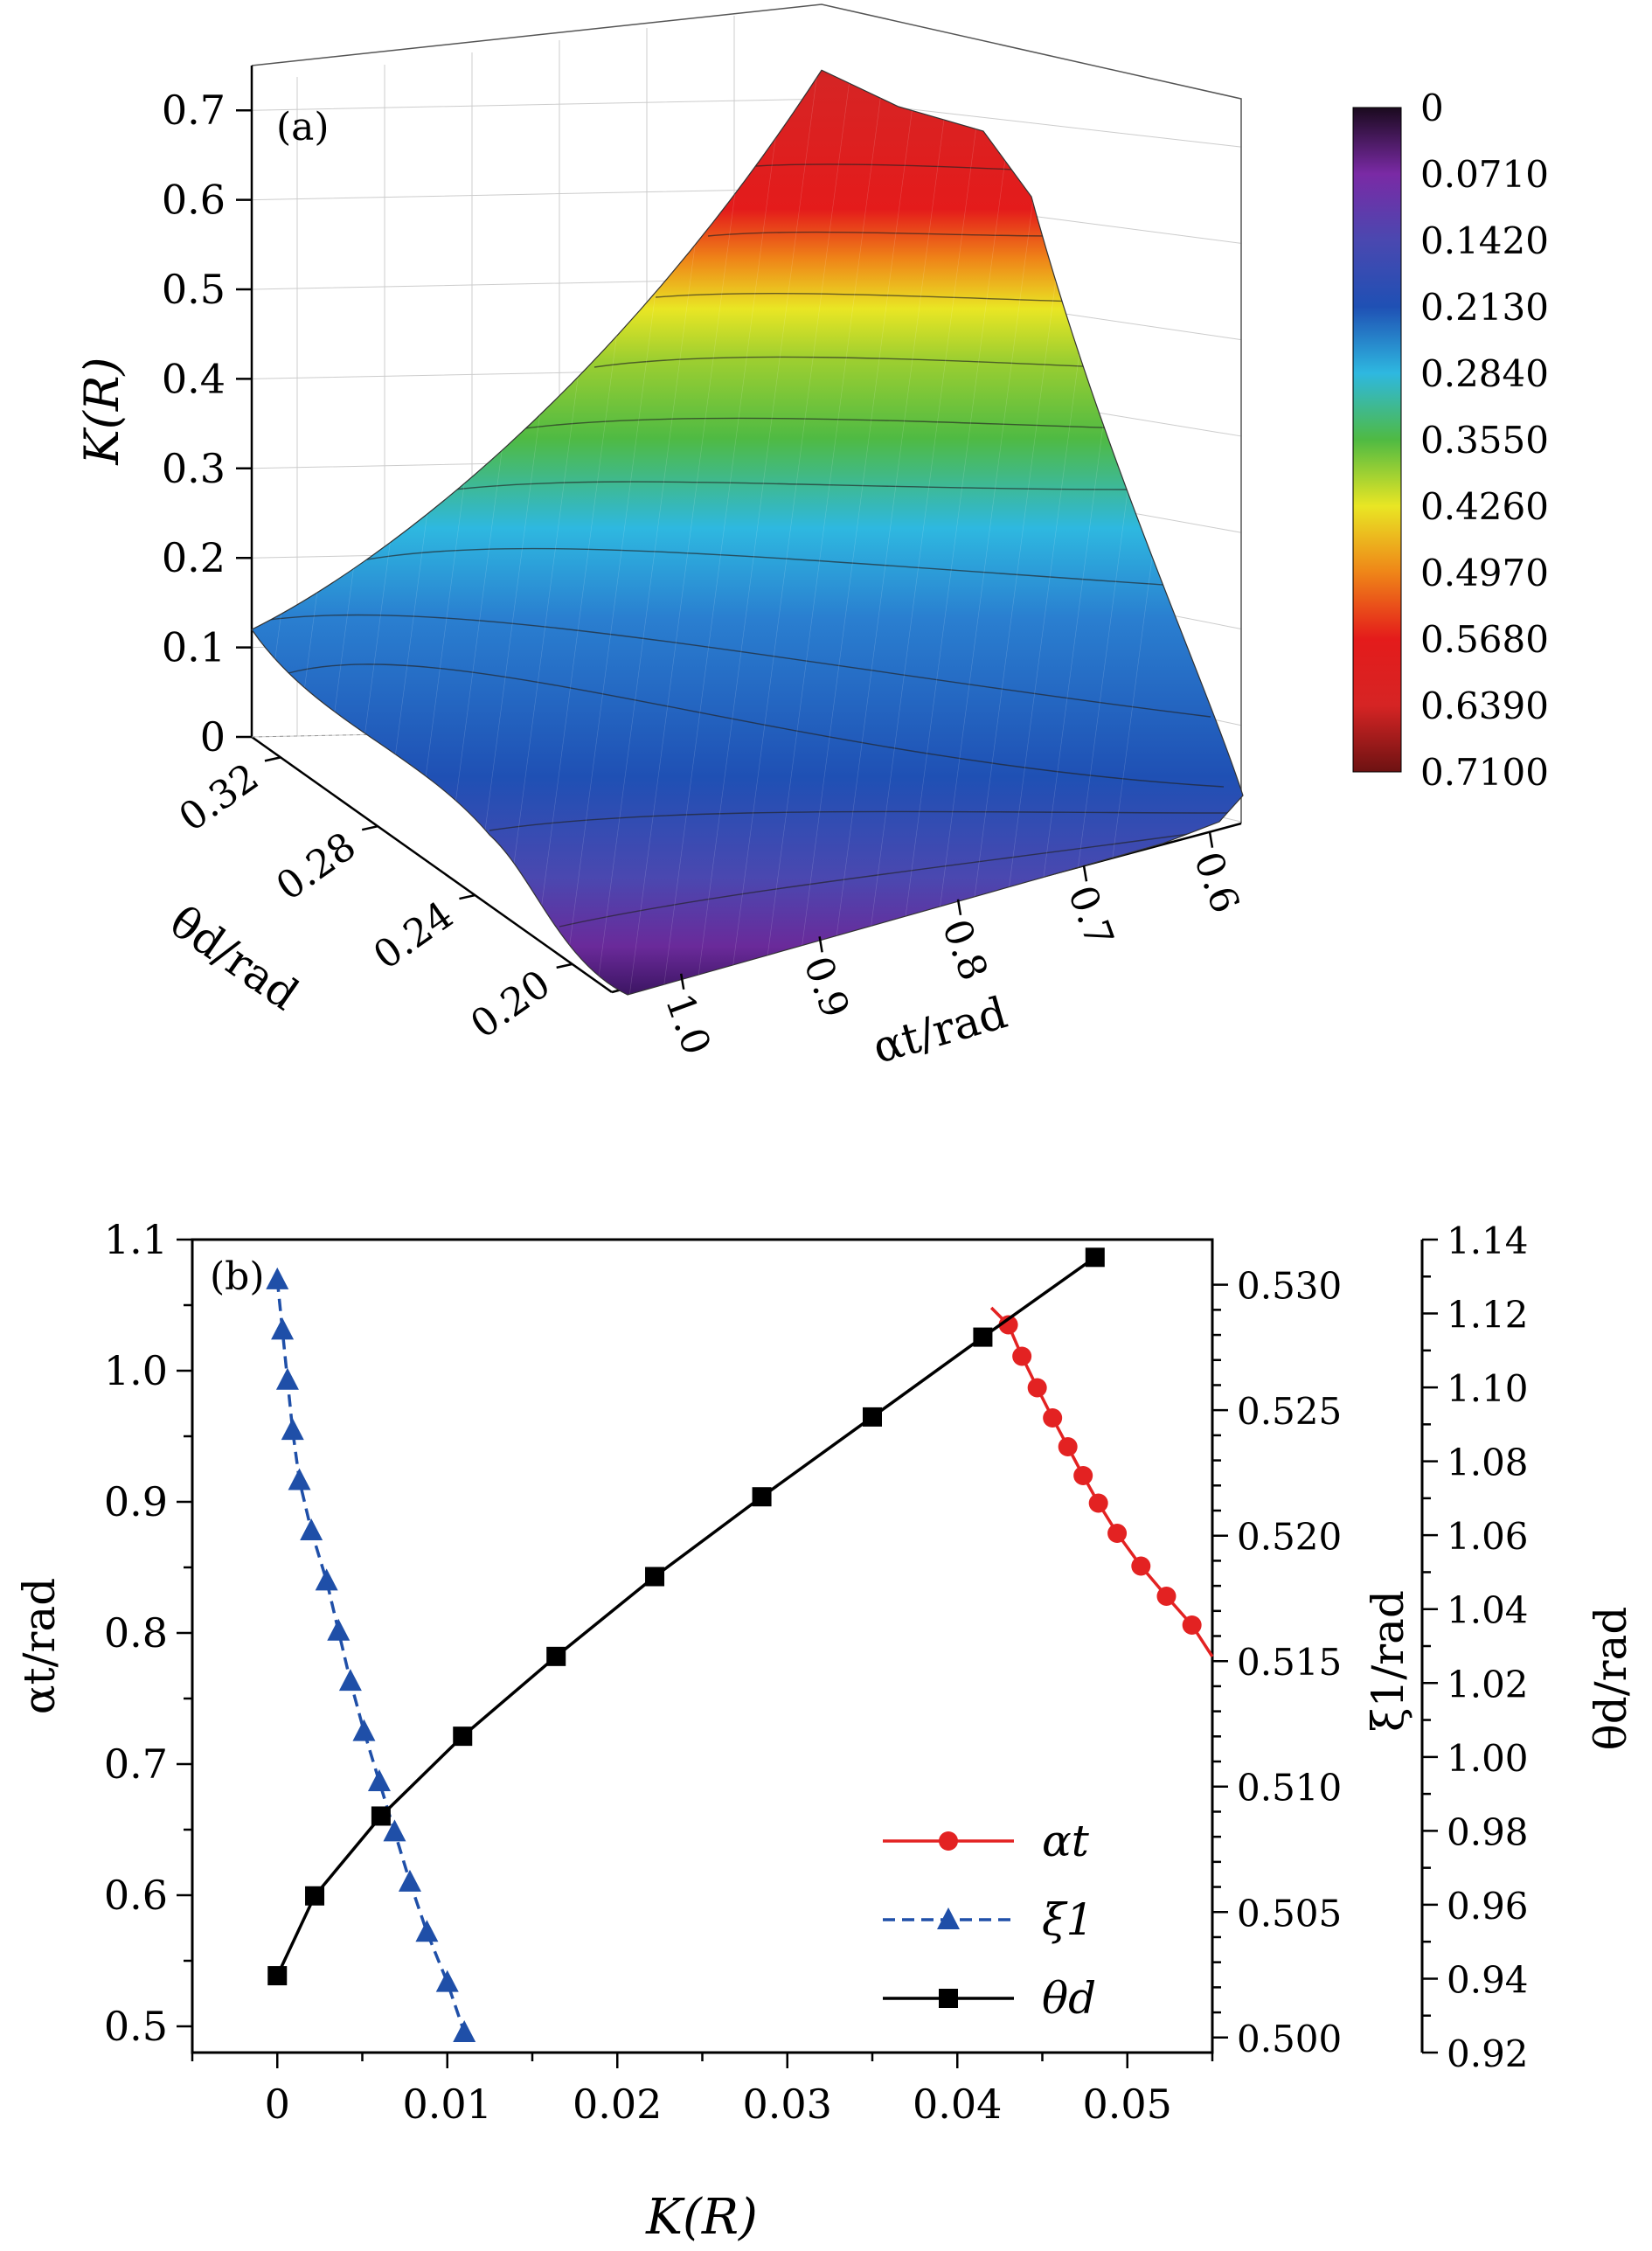 The height and width of the screenshot is (2251, 1652). I want to click on left-y-axis-label: αt/rad, so click(39, 1646).